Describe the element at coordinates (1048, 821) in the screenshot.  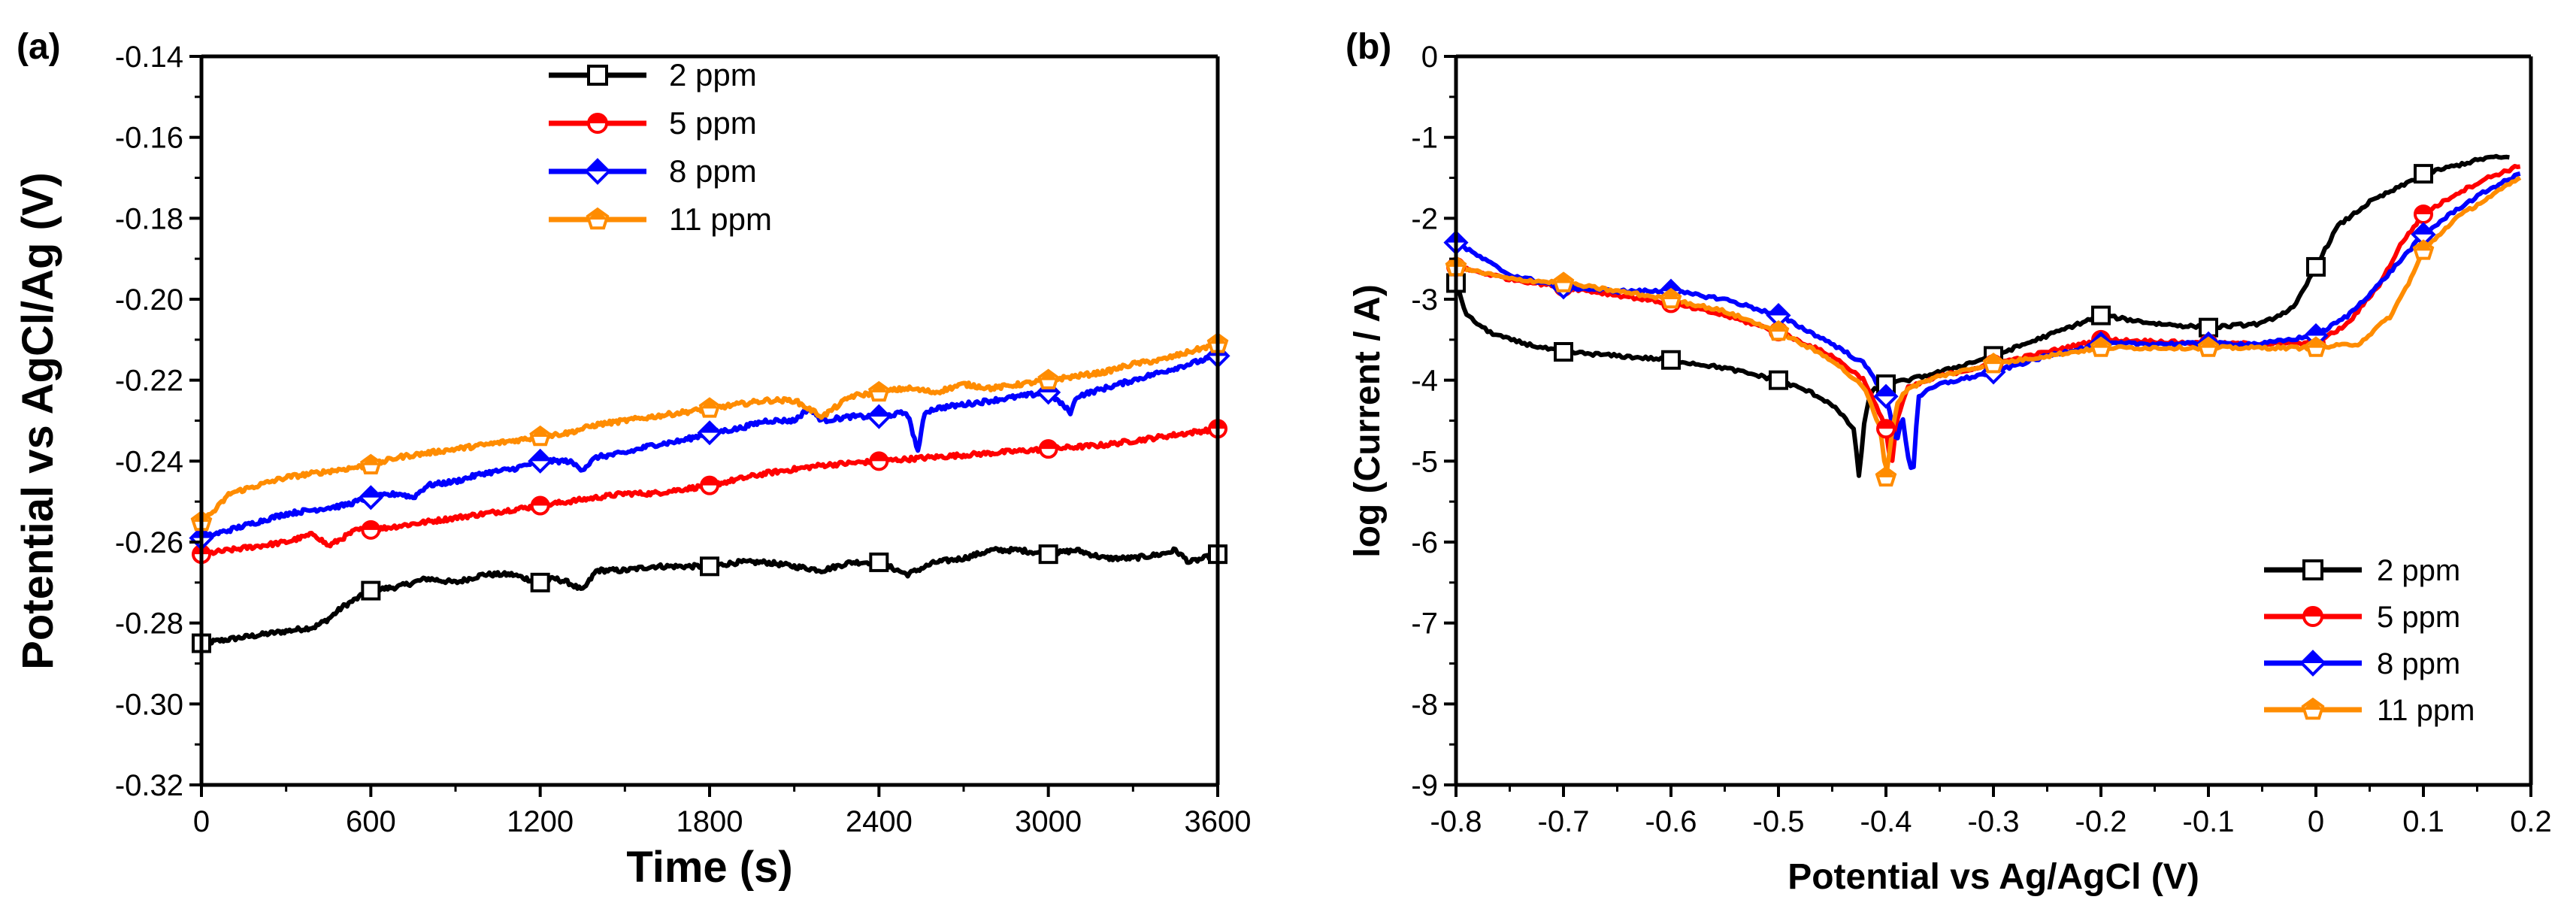
I see `x-tick-label: 3000` at that location.